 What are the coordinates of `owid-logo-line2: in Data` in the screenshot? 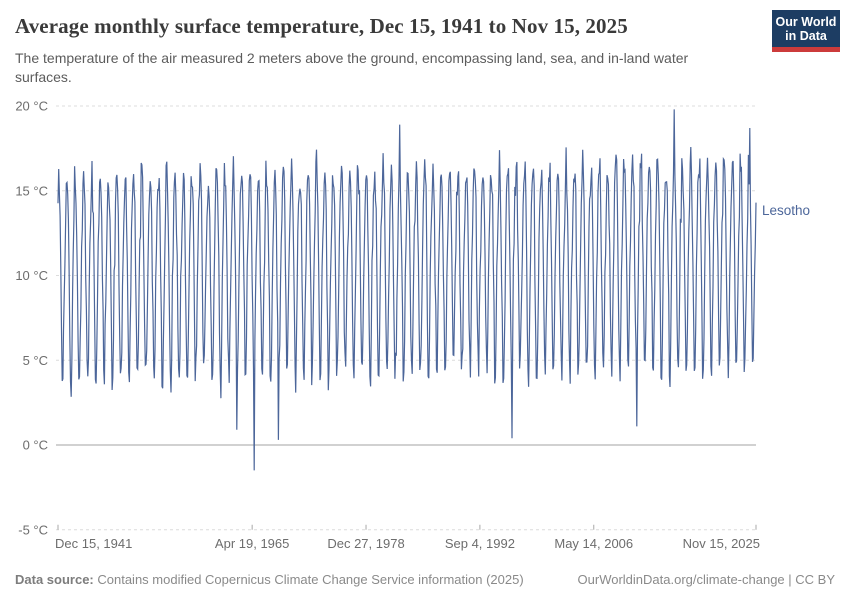 It's located at (806, 35).